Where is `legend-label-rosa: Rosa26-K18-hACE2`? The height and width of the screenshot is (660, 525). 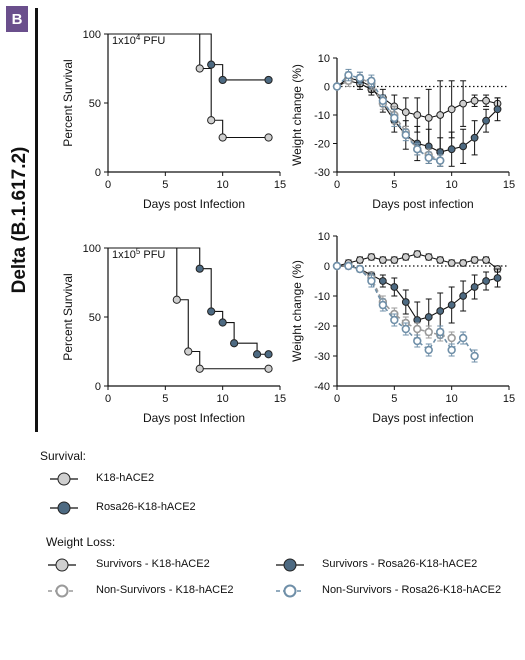 legend-label-rosa: Rosa26-K18-hACE2 is located at coordinates (146, 507).